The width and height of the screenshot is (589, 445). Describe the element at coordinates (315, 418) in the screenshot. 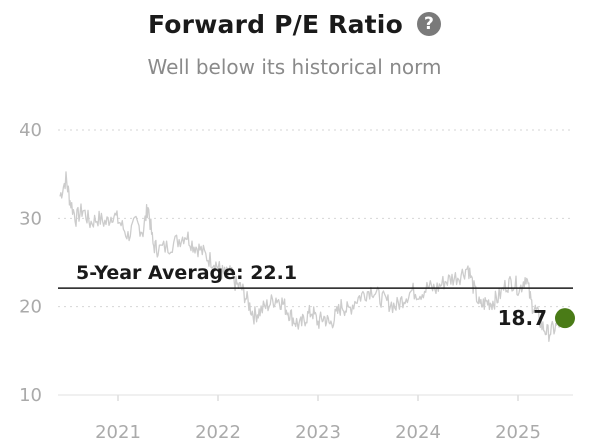

I see `x-axis-ticks: 2021 2022 2023 2024 2025` at that location.